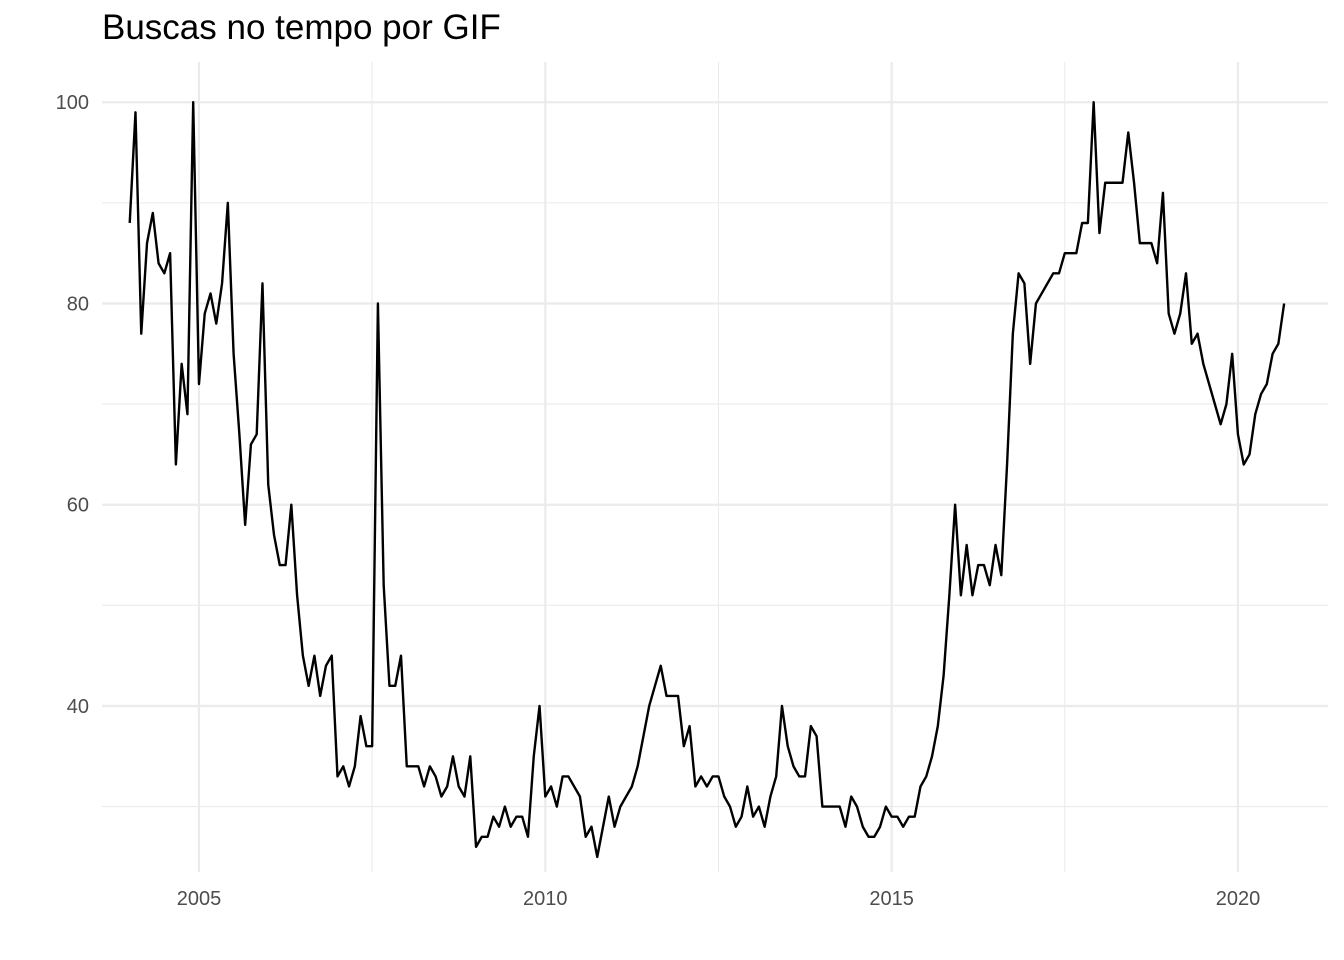 This screenshot has width=1344, height=960. Describe the element at coordinates (891, 899) in the screenshot. I see `x-tick-label: 2015` at that location.